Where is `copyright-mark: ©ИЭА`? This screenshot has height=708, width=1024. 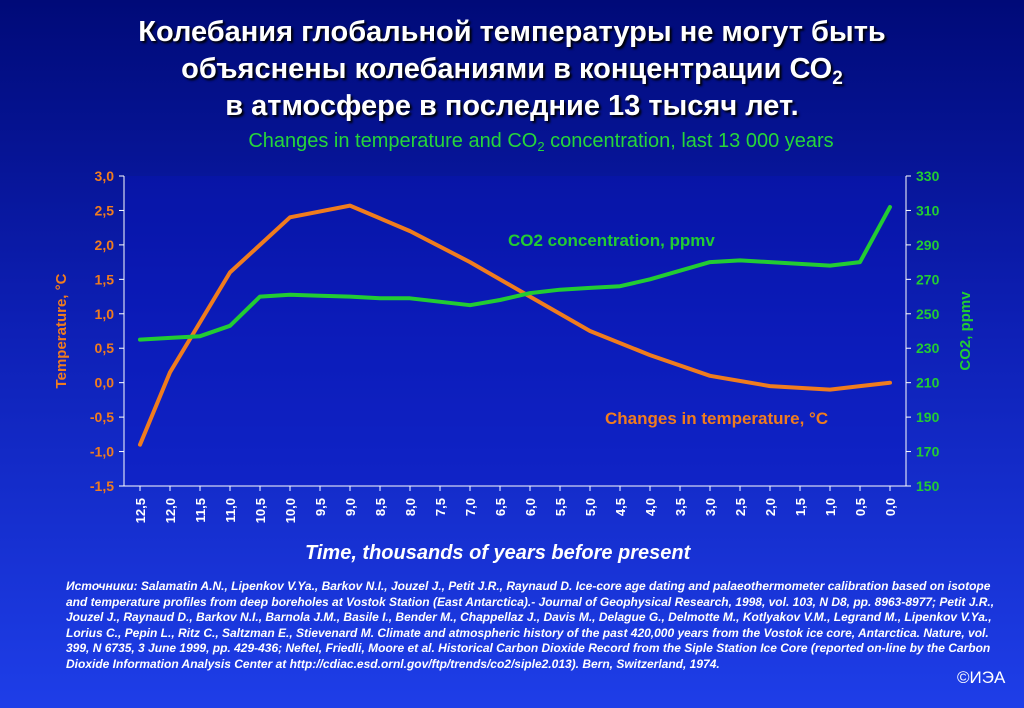 copyright-mark: ©ИЭА is located at coordinates (981, 677).